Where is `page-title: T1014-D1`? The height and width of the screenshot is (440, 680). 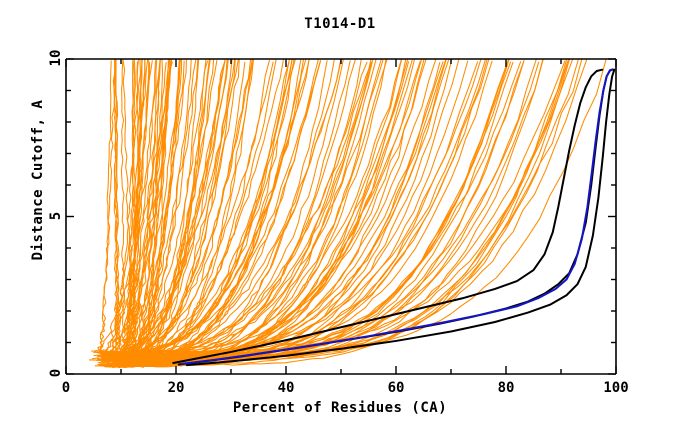
page-title: T1014-D1 is located at coordinates (340, 24).